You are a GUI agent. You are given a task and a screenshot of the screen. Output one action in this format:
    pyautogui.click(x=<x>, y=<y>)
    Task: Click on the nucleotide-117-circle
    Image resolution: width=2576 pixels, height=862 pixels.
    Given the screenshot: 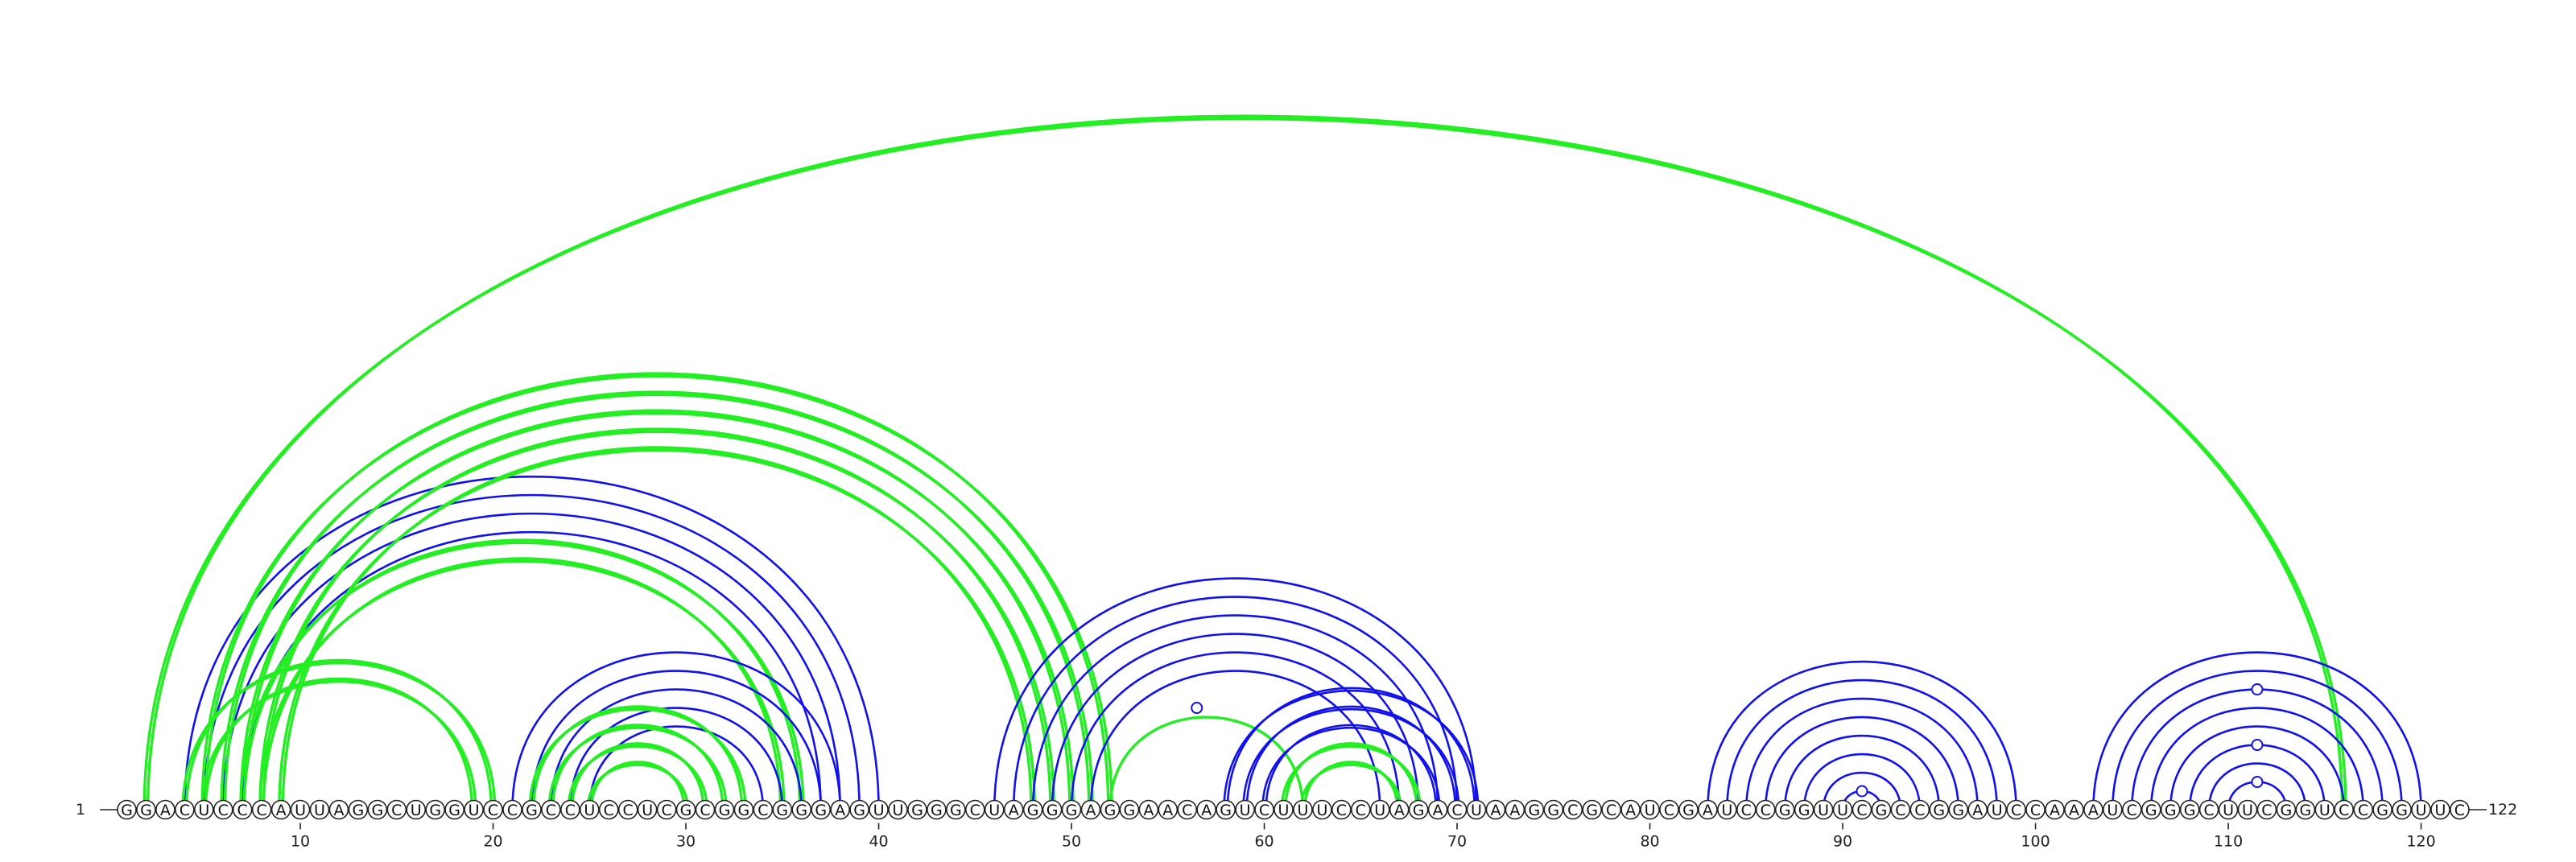 What is the action you would take?
    pyautogui.click(x=2363, y=809)
    